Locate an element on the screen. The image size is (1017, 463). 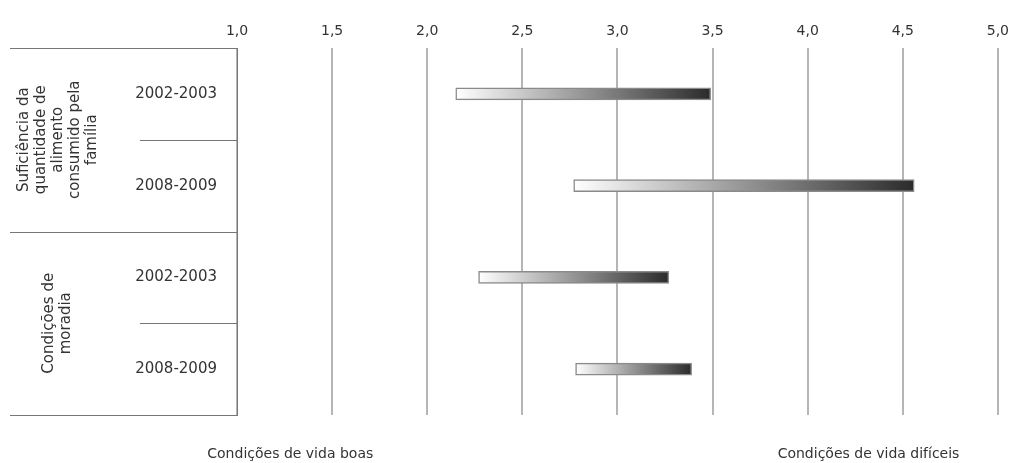
x-tick-label: 3,0 is located at coordinates (617, 30).